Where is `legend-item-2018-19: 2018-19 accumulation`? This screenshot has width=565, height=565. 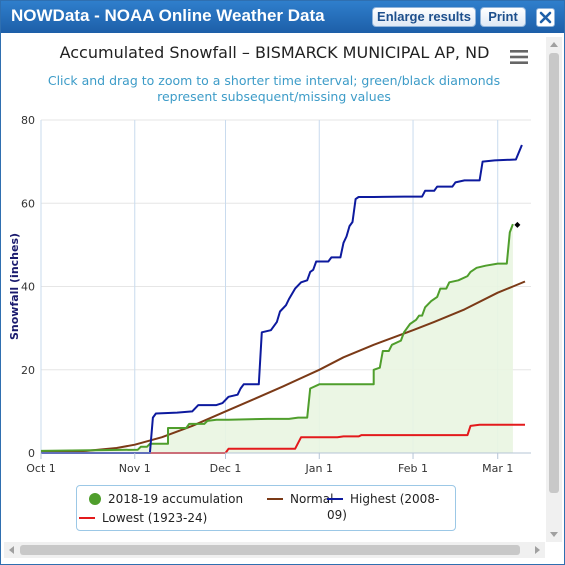
legend-item-2018-19: 2018-19 accumulation is located at coordinates (166, 499).